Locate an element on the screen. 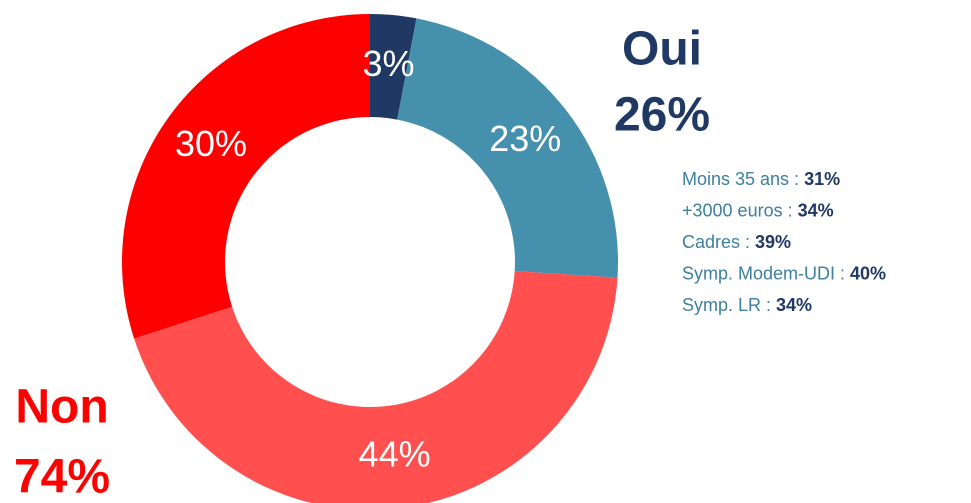  note: Symp. LR :34% is located at coordinates (747, 305).